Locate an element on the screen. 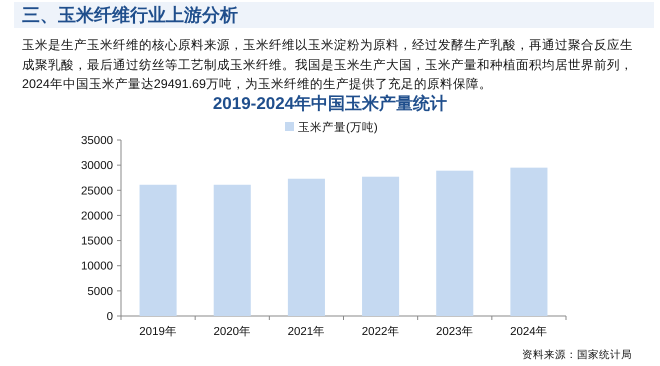  y-tick-label: 15000 is located at coordinates (97, 242).